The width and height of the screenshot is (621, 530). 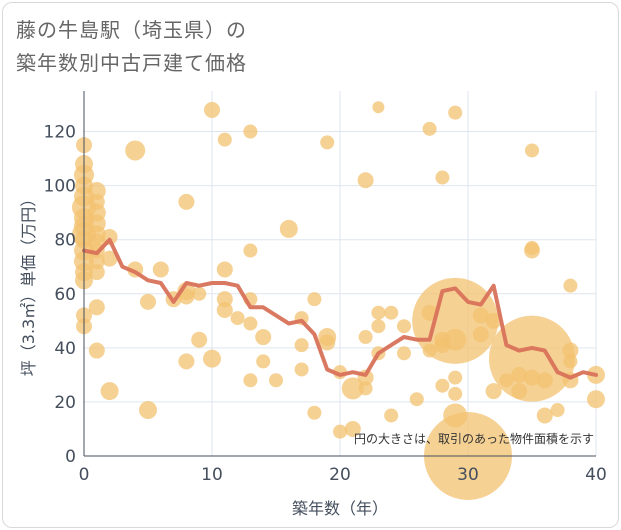 What do you see at coordinates (65, 349) in the screenshot?
I see `y-tick-label: 40` at bounding box center [65, 349].